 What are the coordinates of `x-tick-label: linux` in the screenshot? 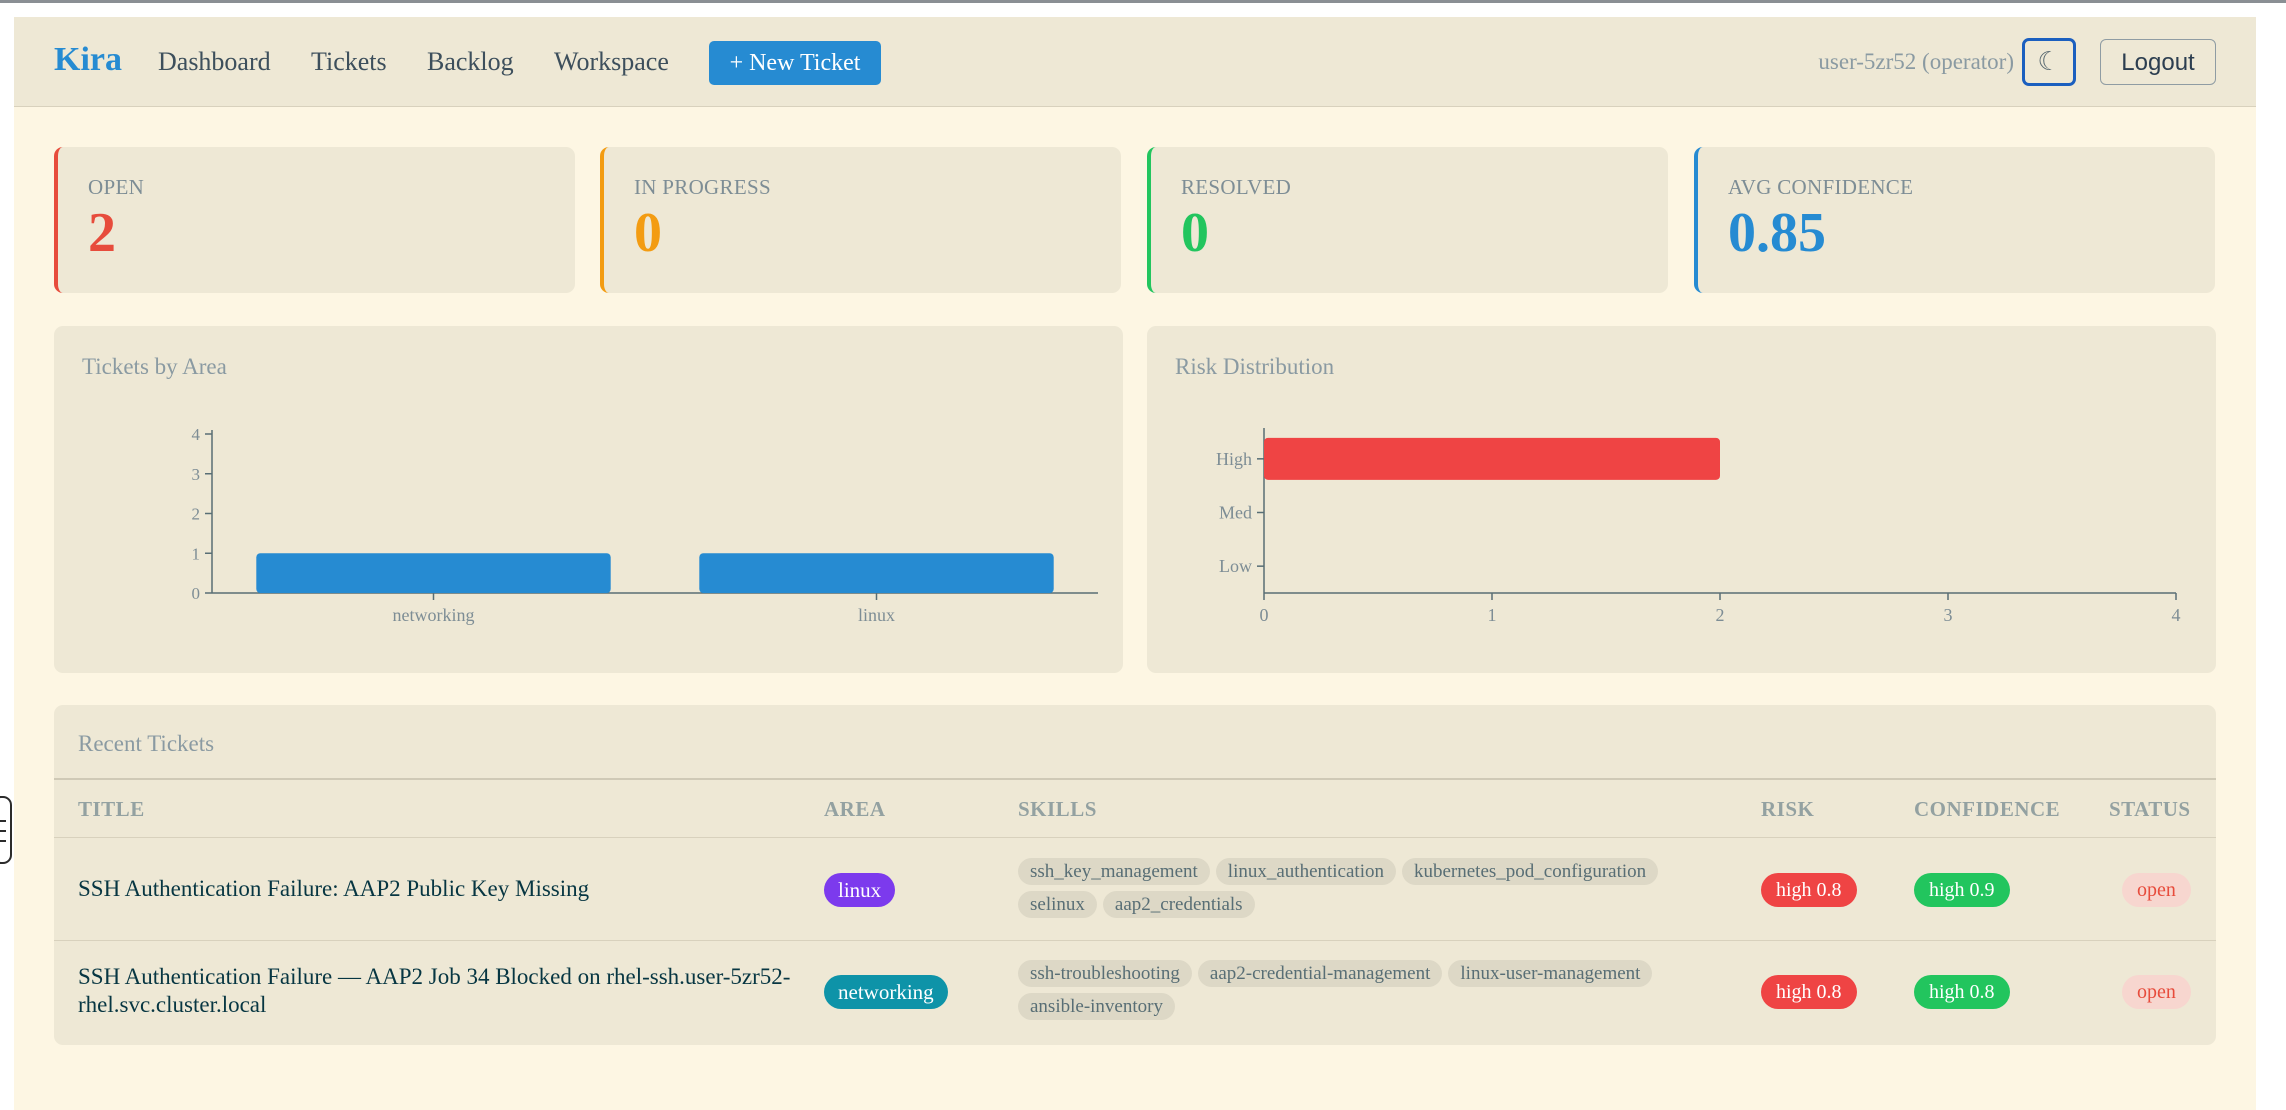 It's located at (876, 615).